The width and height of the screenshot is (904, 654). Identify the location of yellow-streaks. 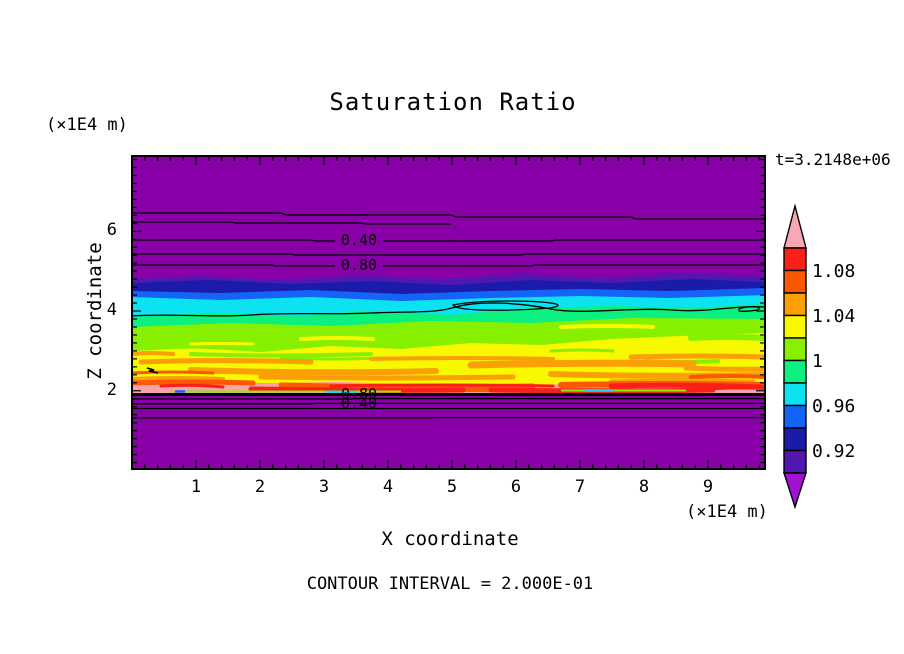
(422, 335).